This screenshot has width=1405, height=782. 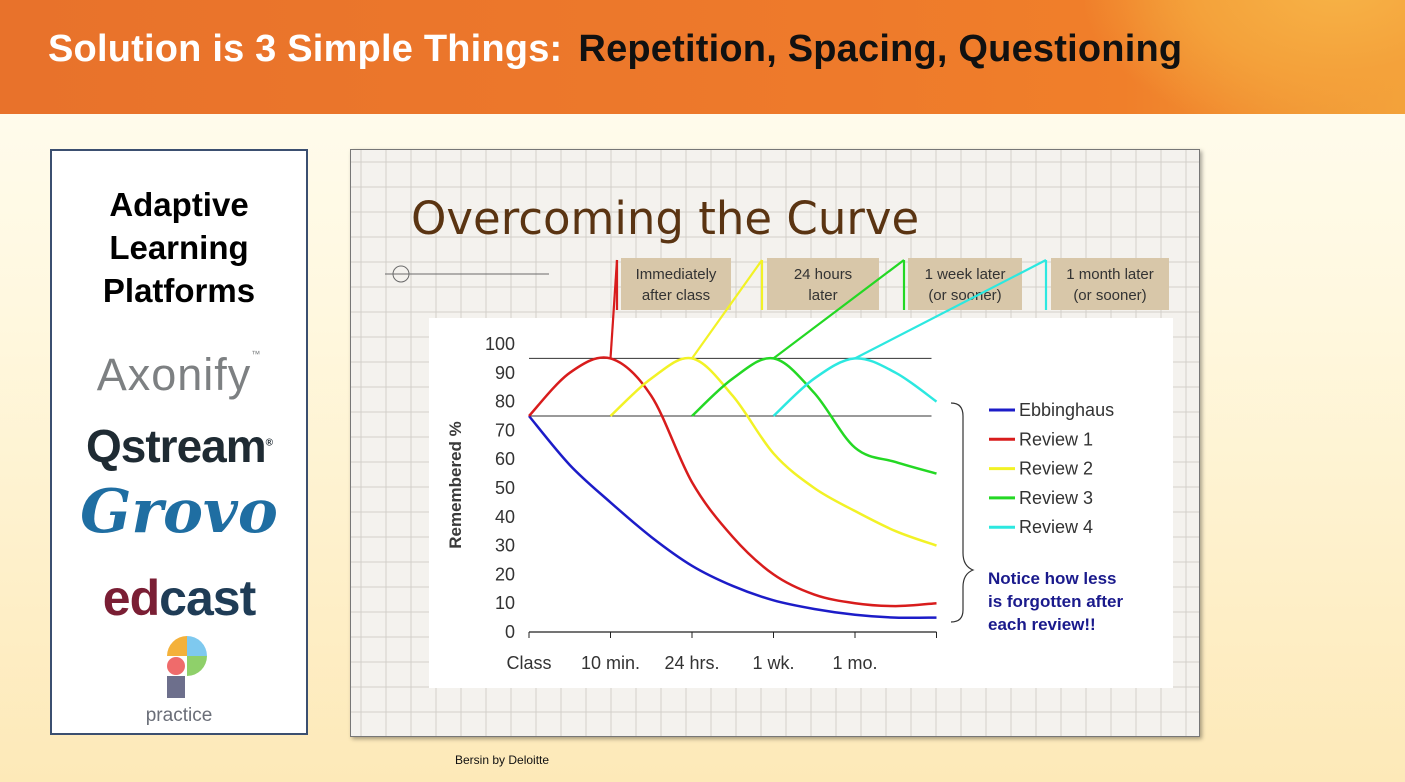 I want to click on banner-highlight, so click(x=1245, y=57).